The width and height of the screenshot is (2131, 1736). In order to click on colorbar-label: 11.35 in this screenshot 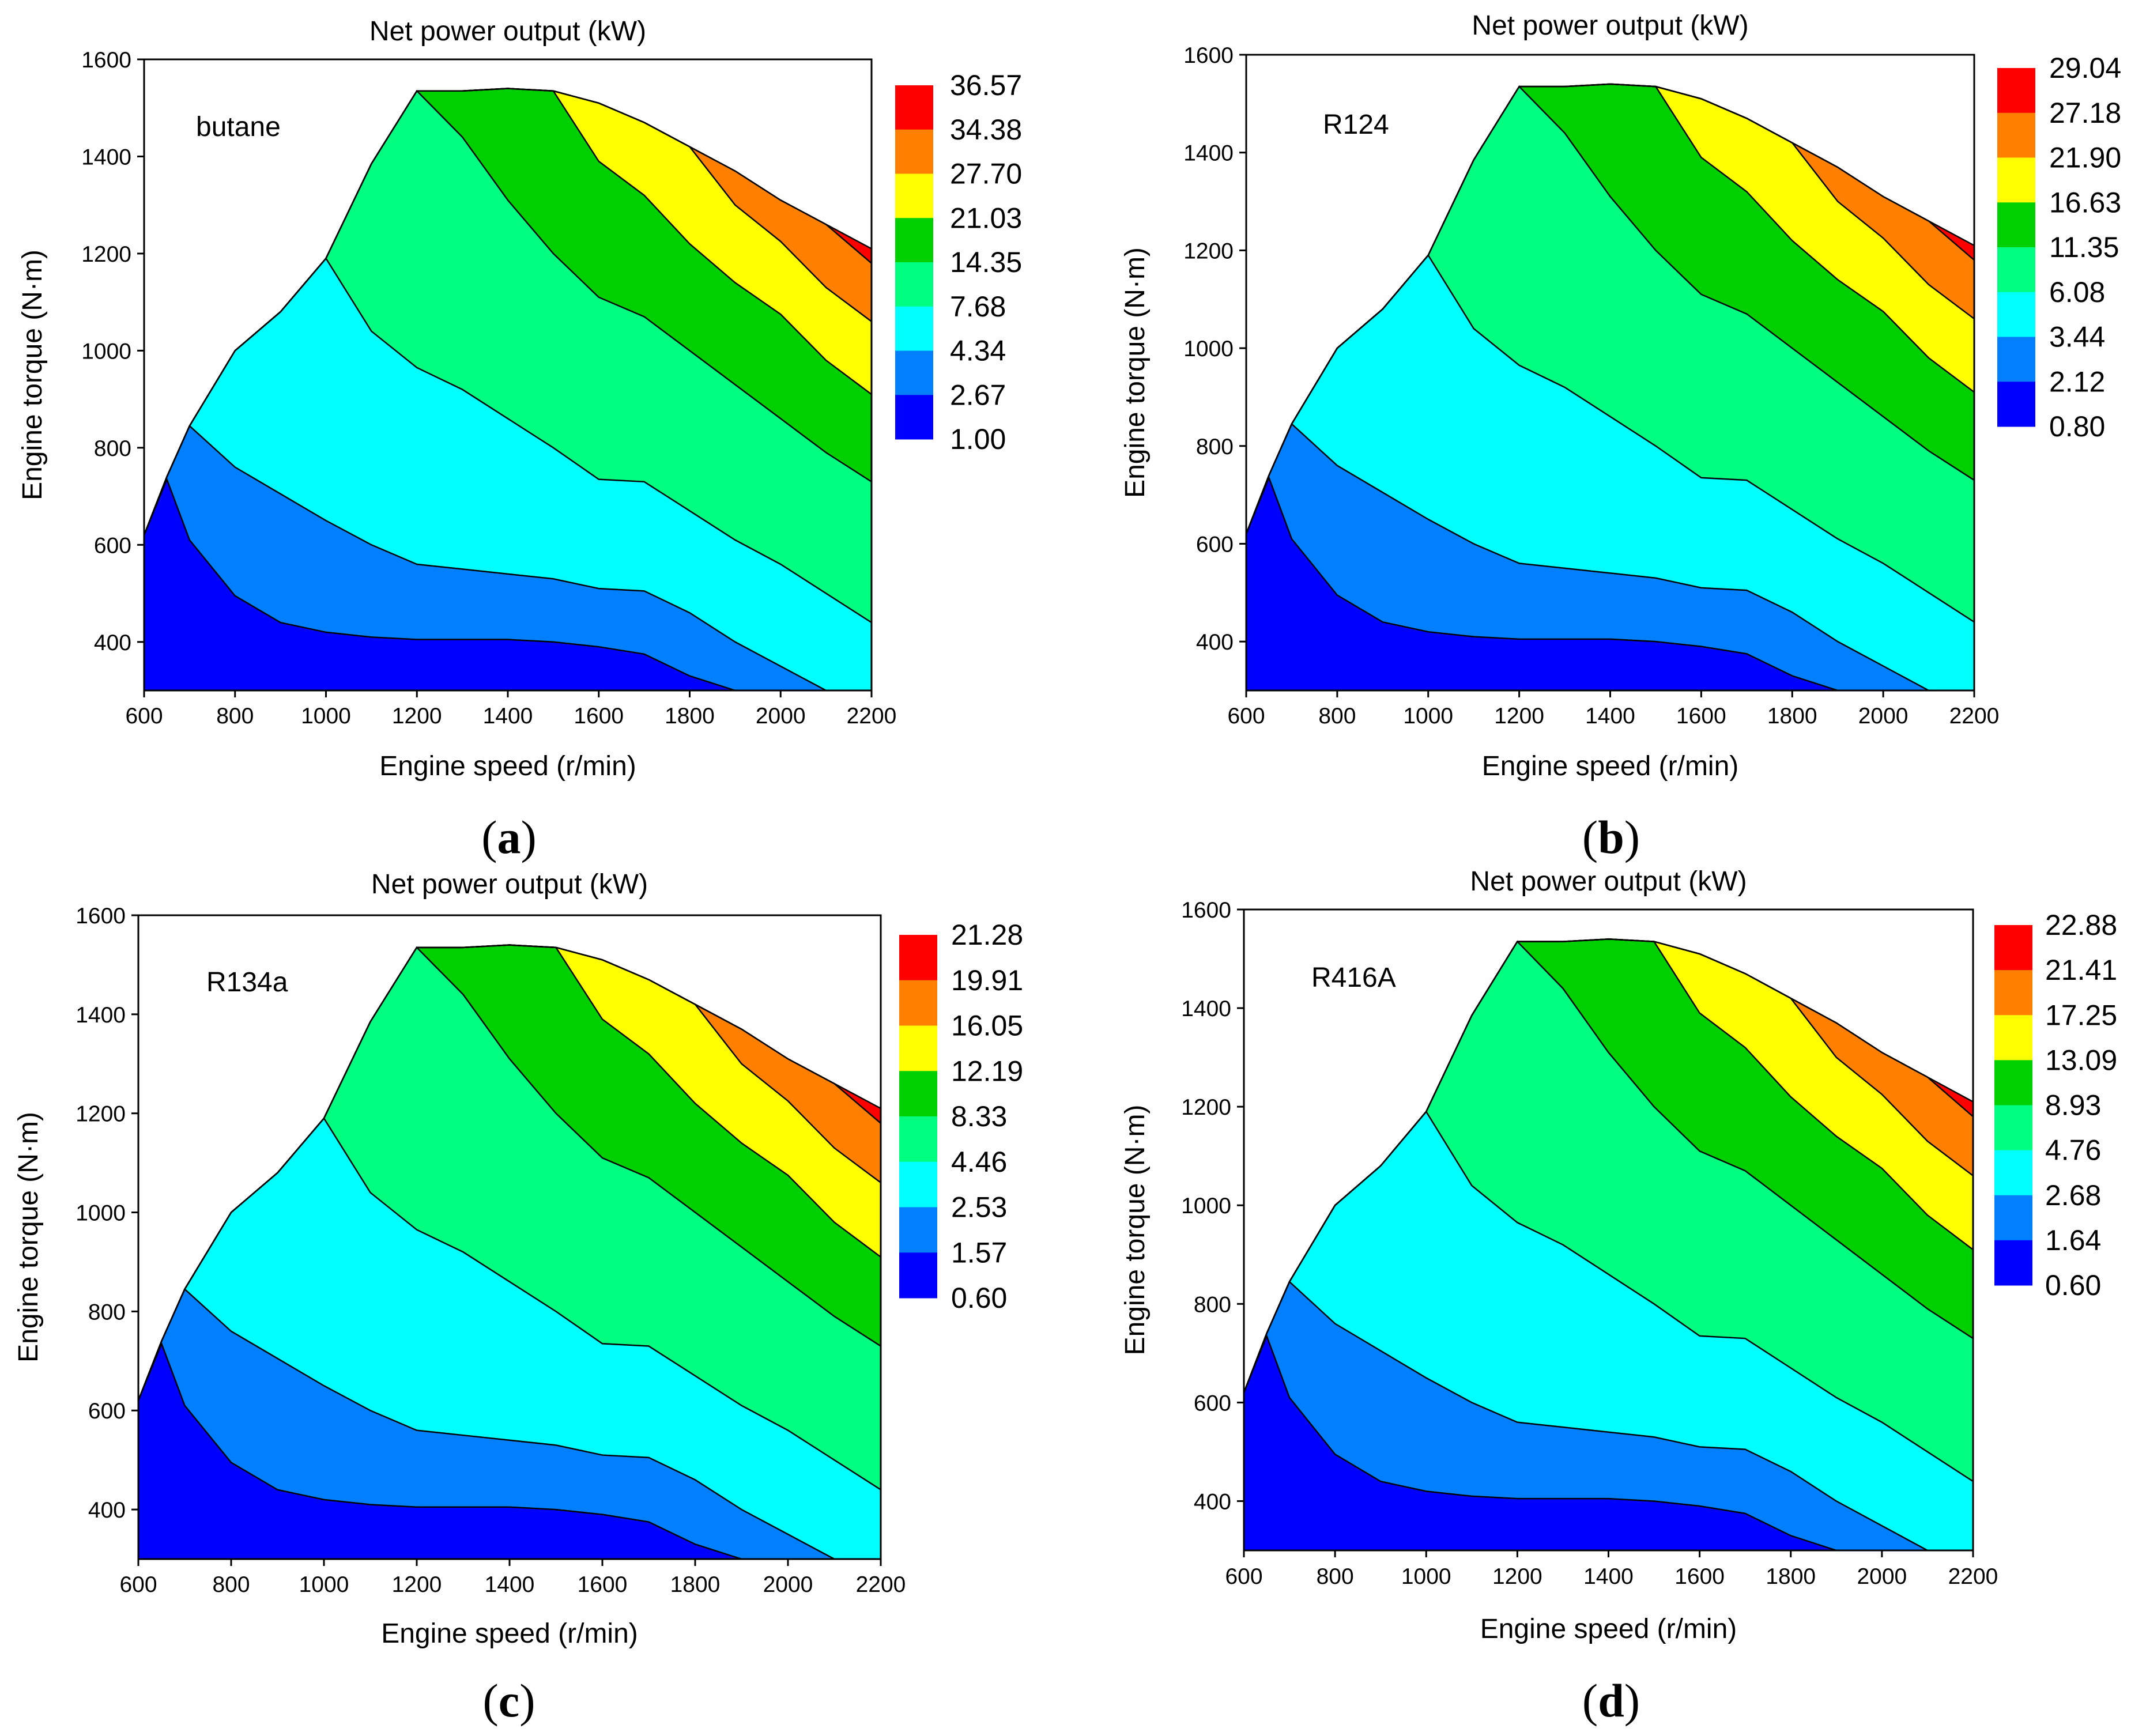, I will do `click(2084, 247)`.